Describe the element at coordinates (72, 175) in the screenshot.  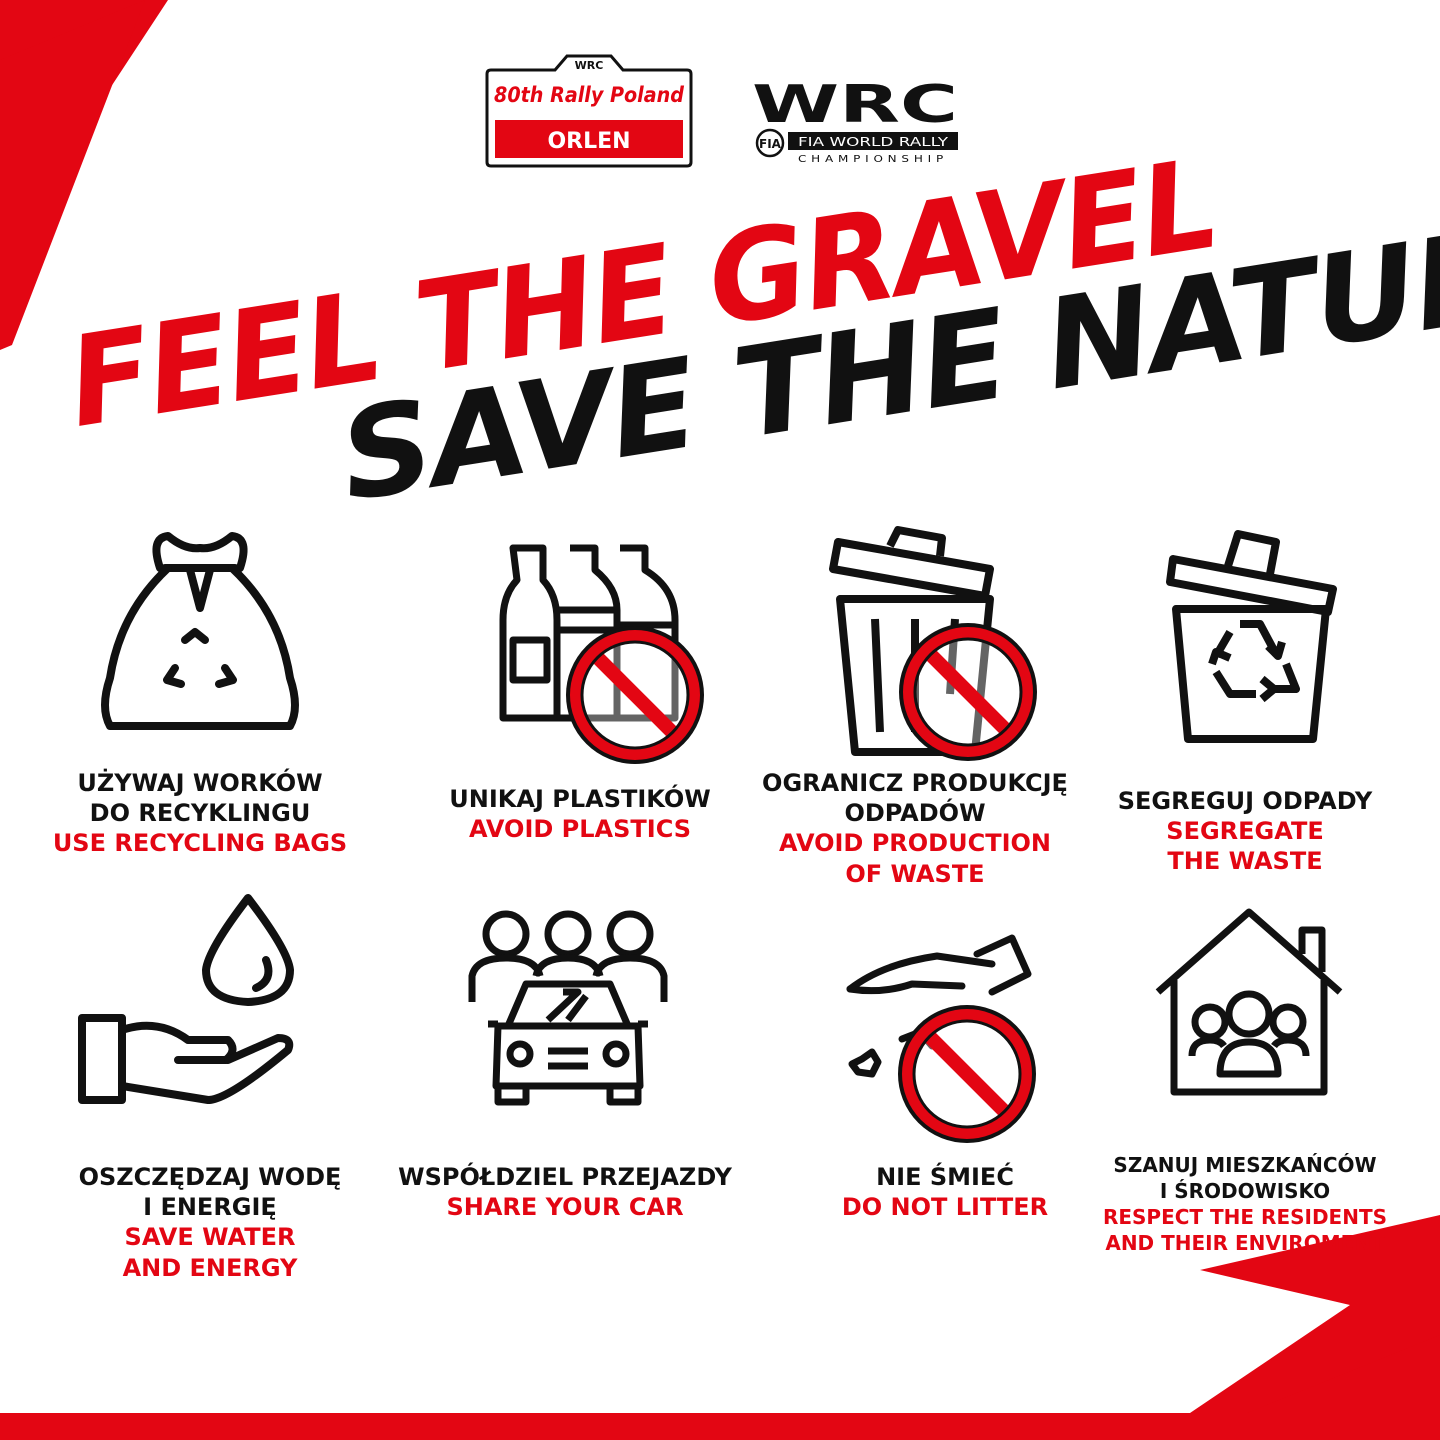
I see `shard-left-long` at that location.